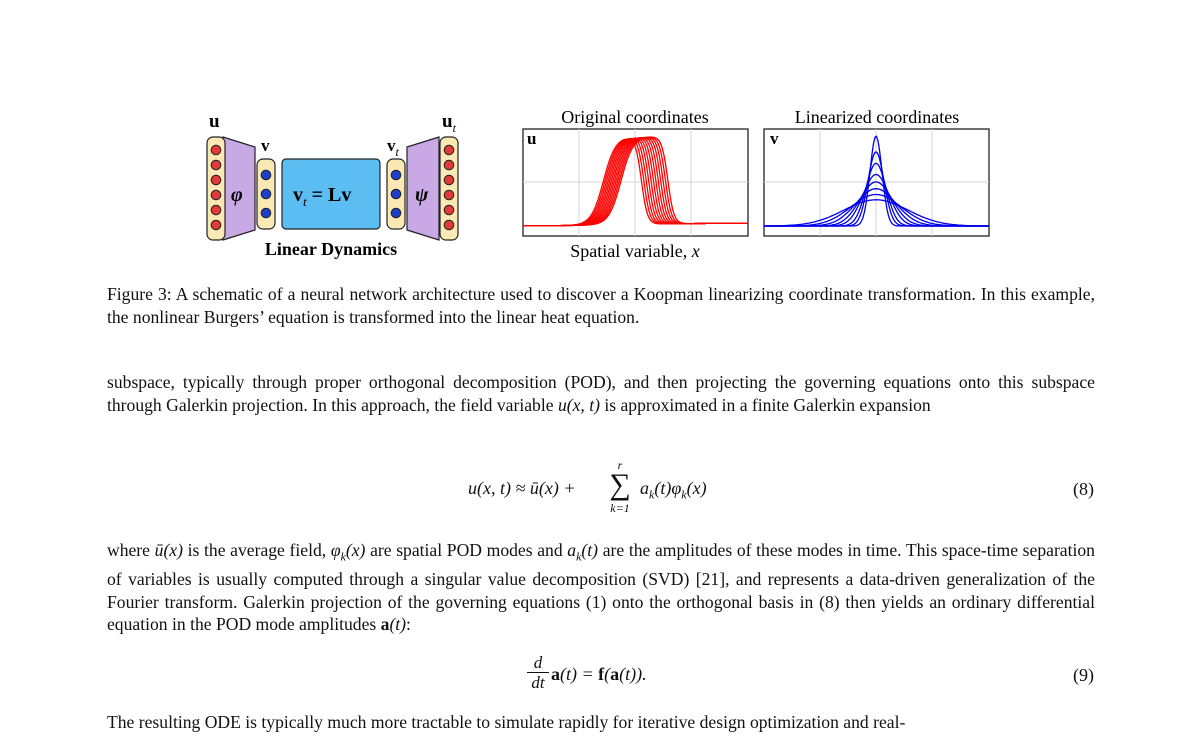  I want to click on right-curves, so click(876, 181).